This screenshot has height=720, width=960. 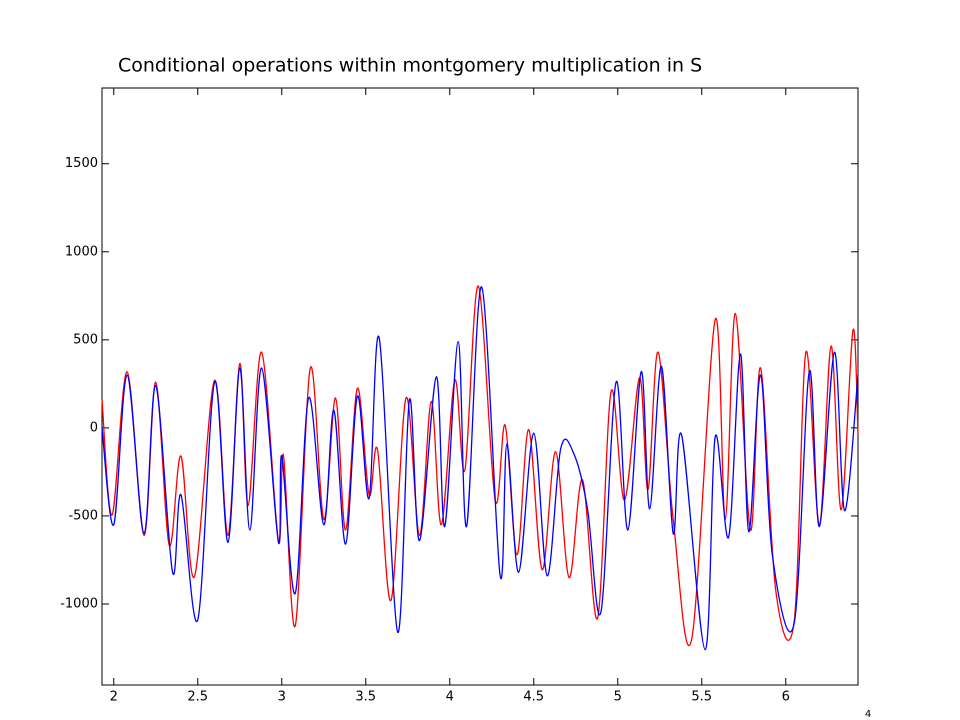 What do you see at coordinates (282, 697) in the screenshot?
I see `x-tick-label: 3` at bounding box center [282, 697].